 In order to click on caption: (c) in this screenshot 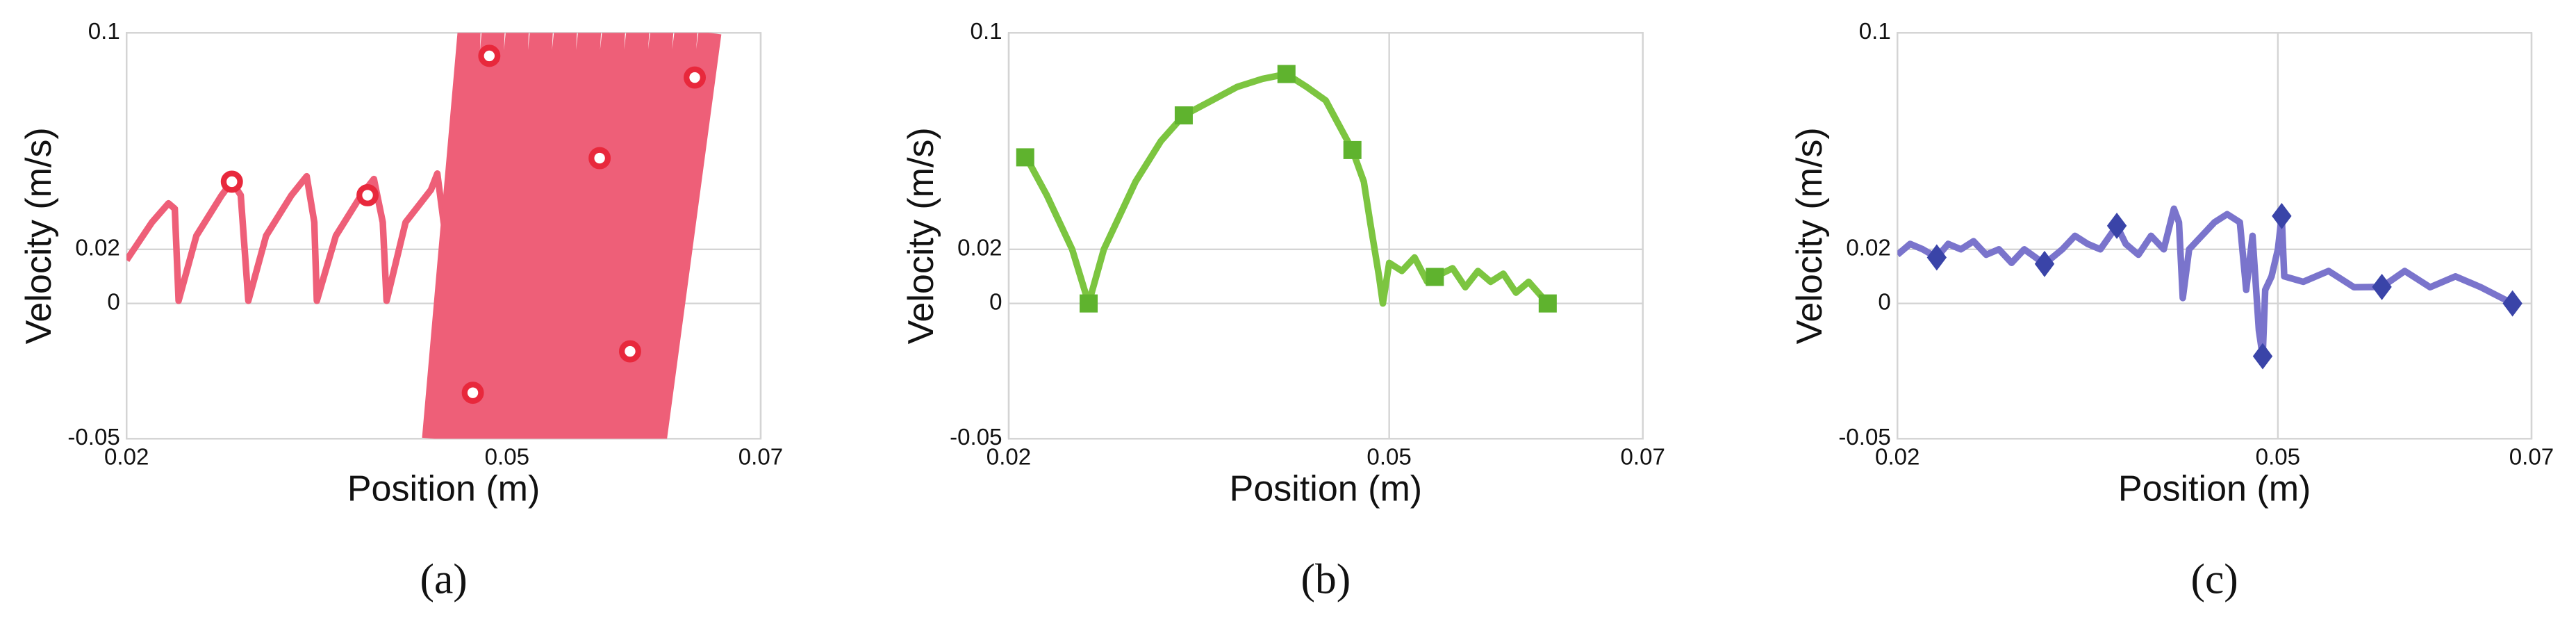, I will do `click(2215, 579)`.